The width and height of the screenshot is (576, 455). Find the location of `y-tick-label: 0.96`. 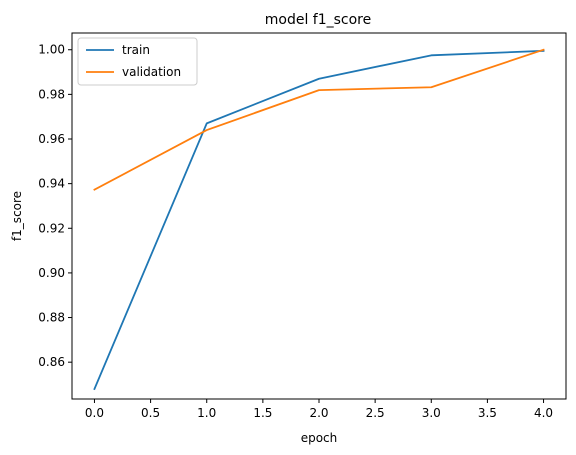

y-tick-label: 0.96 is located at coordinates (51, 139).